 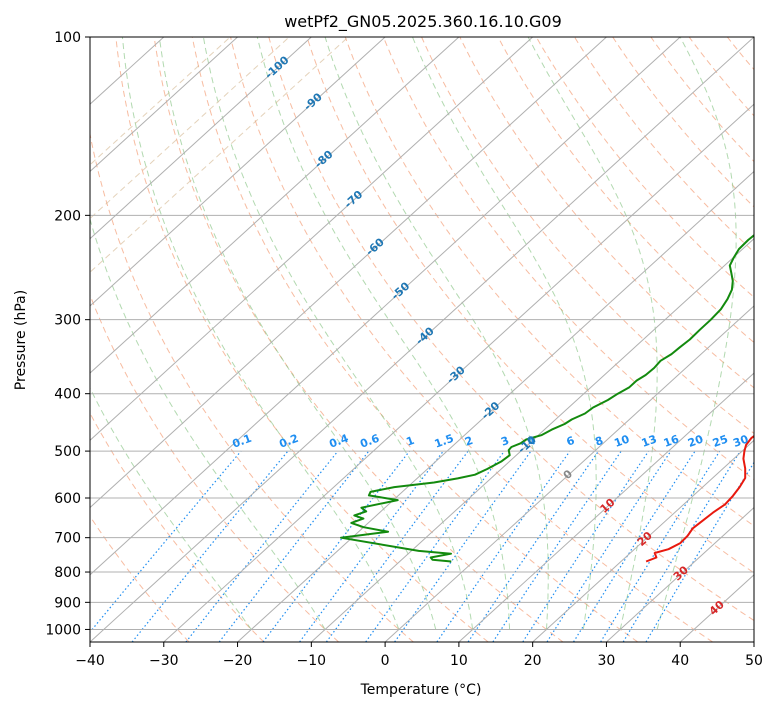 What do you see at coordinates (695, 441) in the screenshot?
I see `mixing-ratio-label: 20` at bounding box center [695, 441].